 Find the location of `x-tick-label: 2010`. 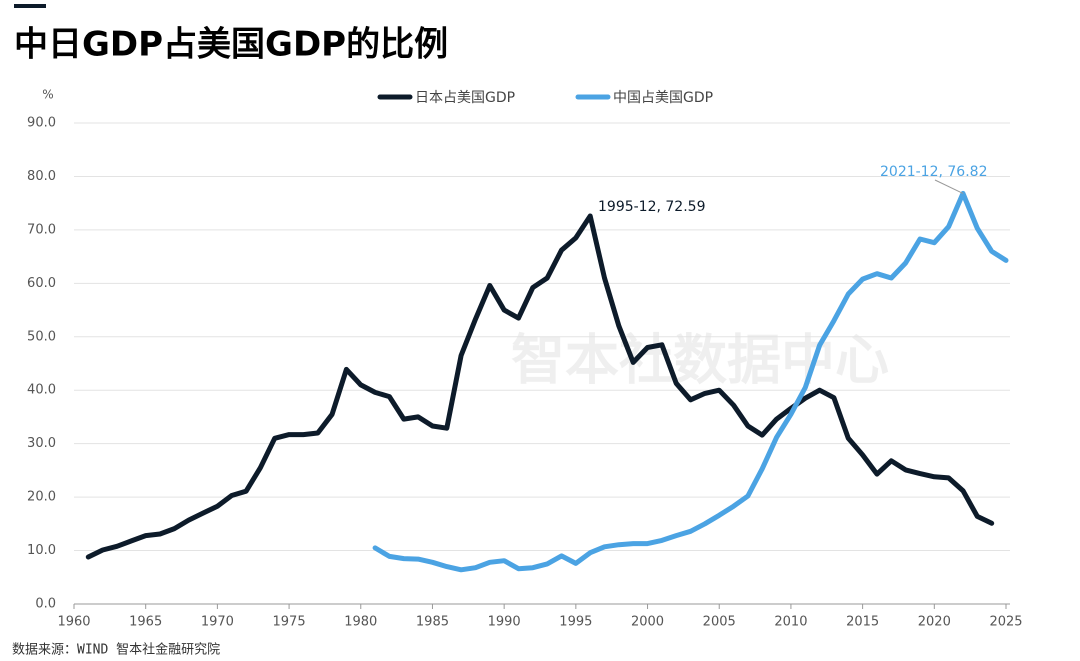

x-tick-label: 2010 is located at coordinates (790, 622).